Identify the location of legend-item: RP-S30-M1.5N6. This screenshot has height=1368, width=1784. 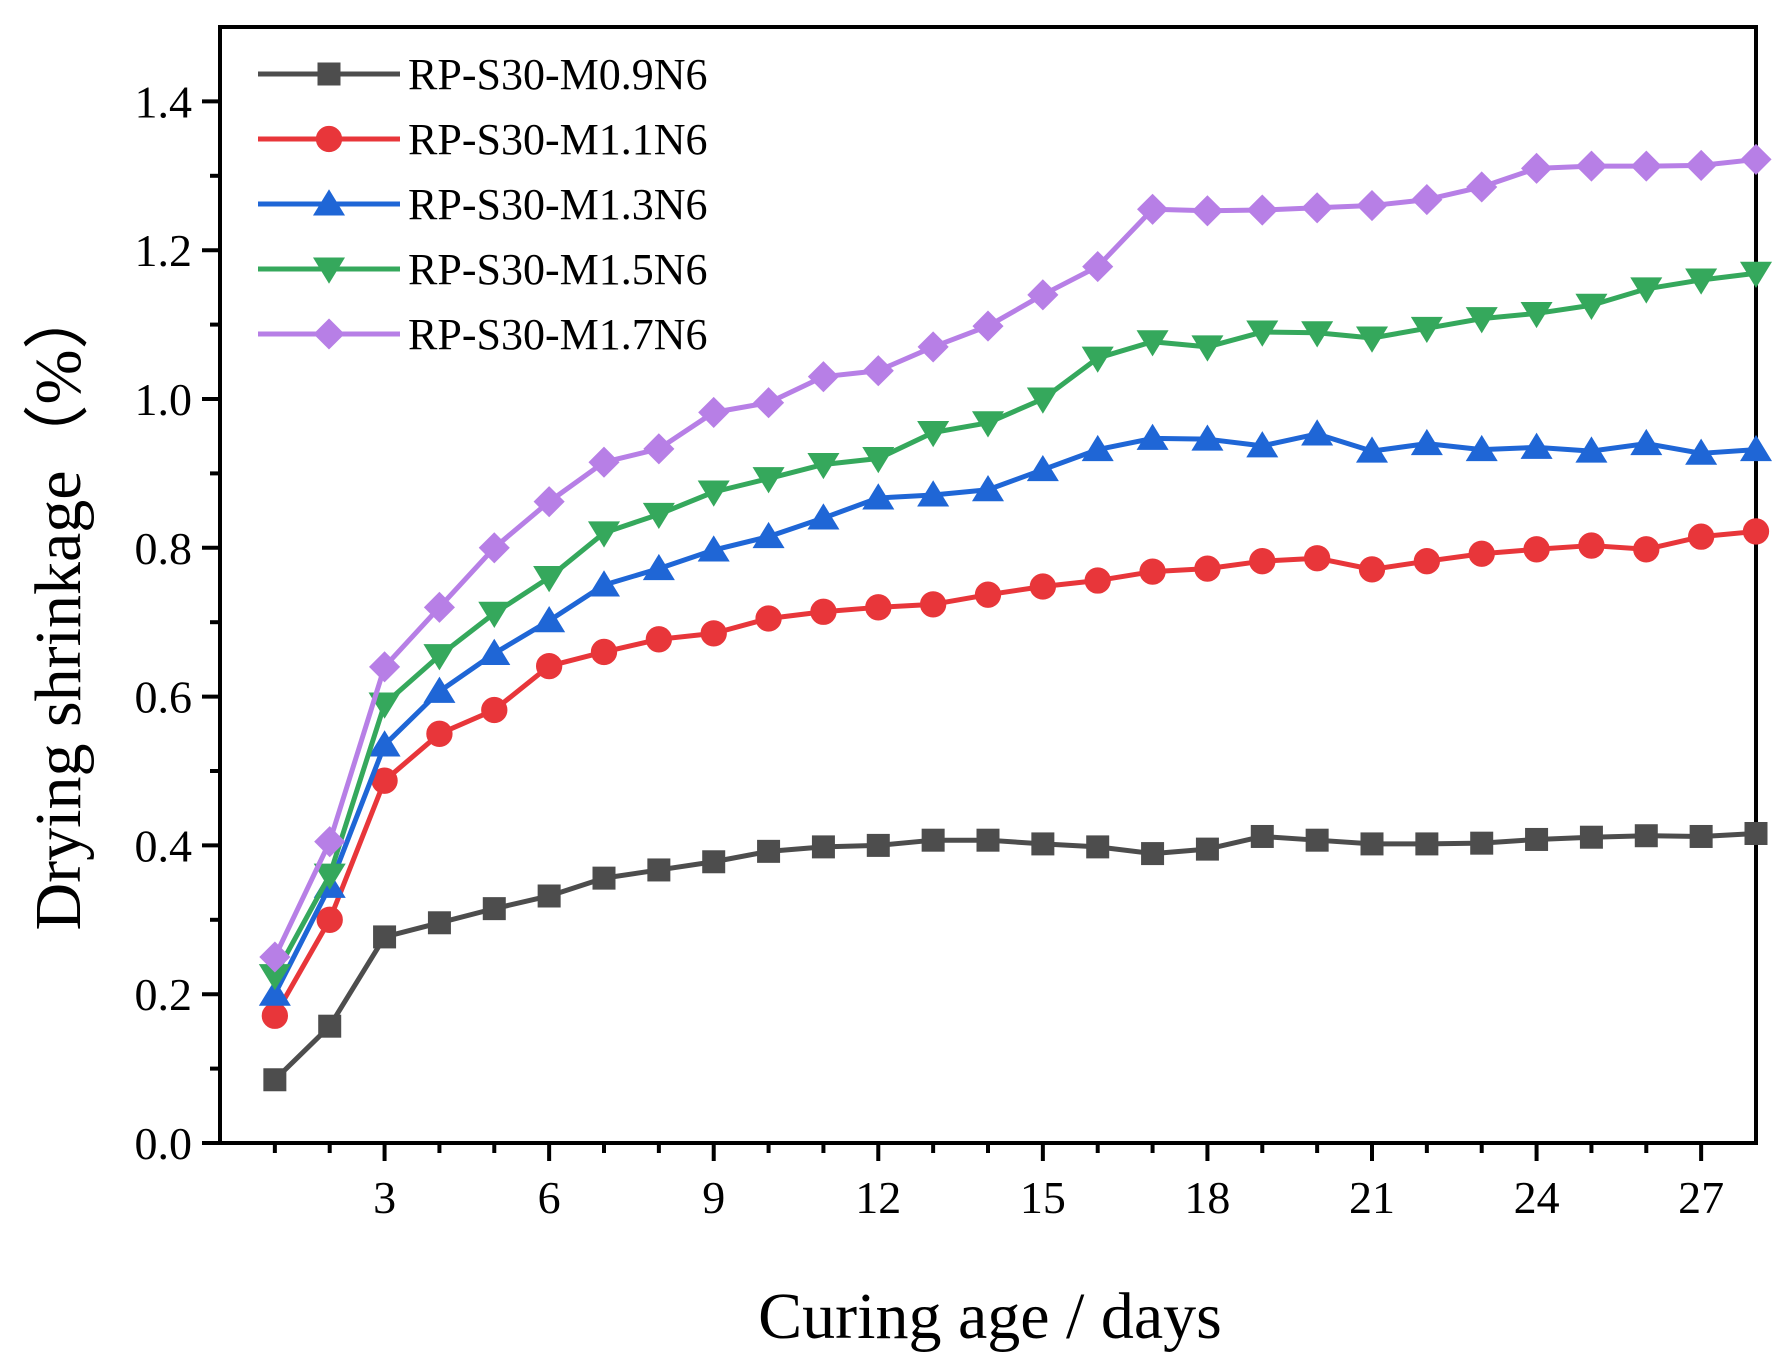
(483, 269).